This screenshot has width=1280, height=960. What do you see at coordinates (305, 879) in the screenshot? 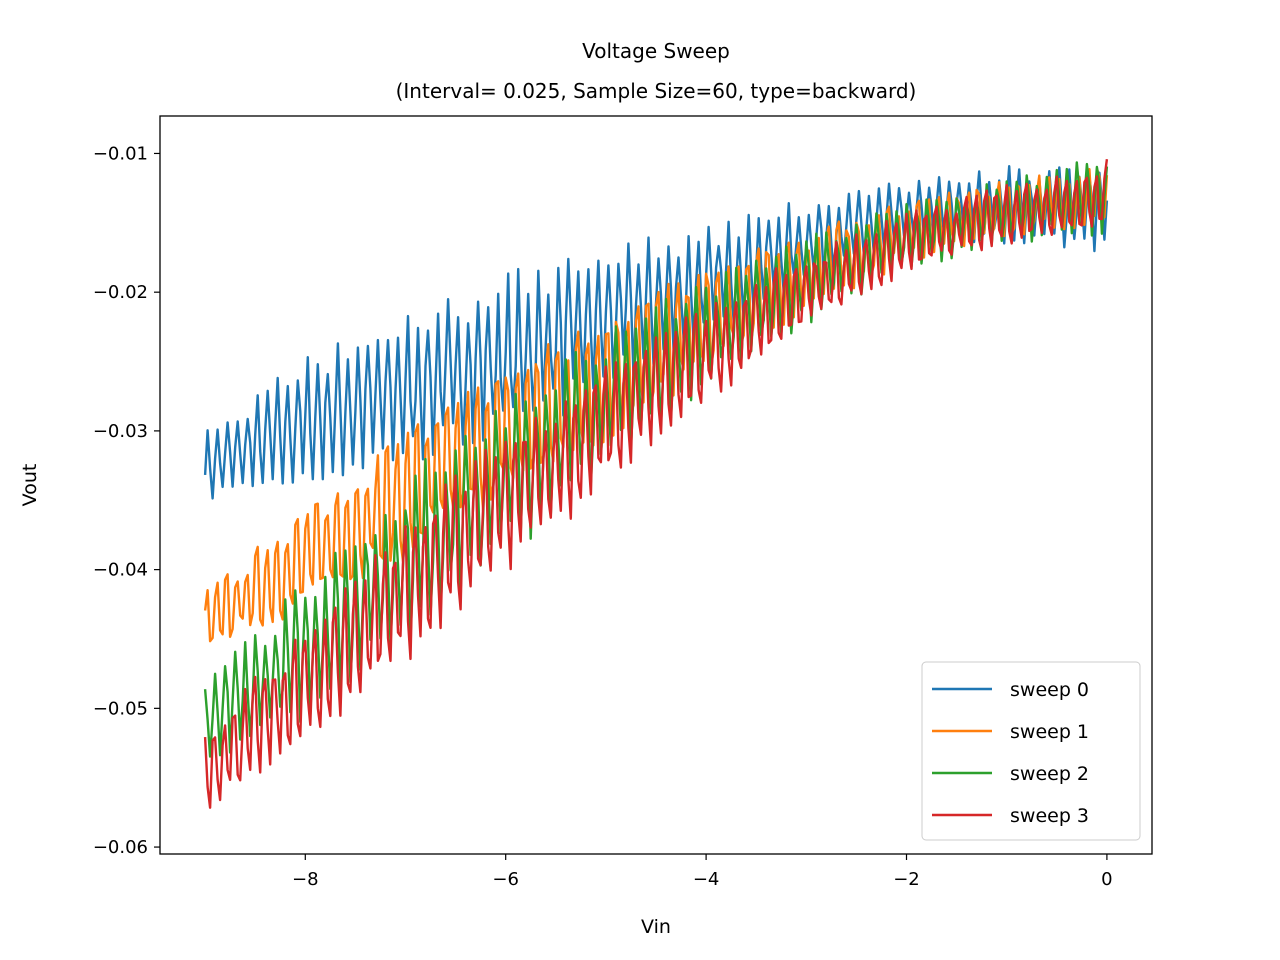
I see `x-tick-label: −8` at bounding box center [305, 879].